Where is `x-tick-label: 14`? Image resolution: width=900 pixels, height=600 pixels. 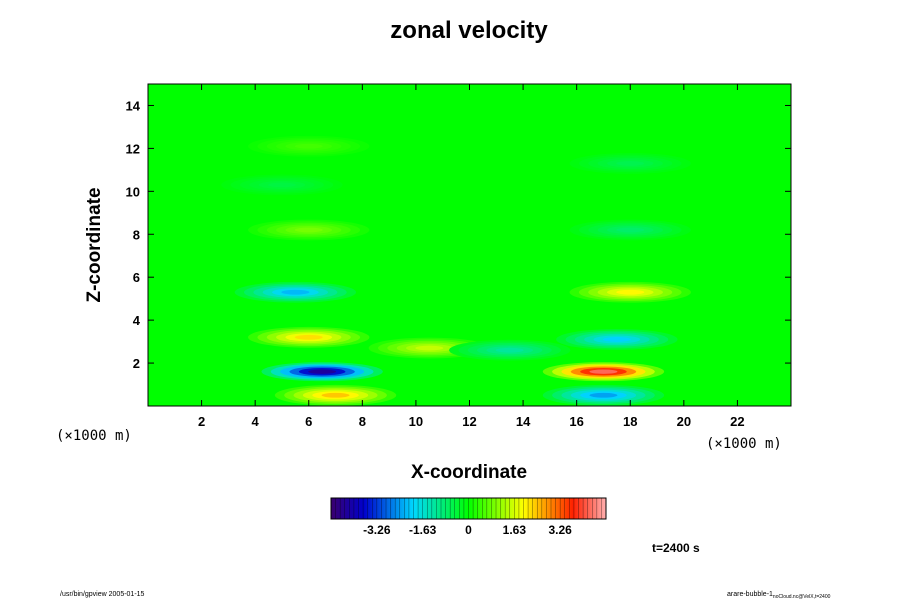 x-tick-label: 14 is located at coordinates (523, 421).